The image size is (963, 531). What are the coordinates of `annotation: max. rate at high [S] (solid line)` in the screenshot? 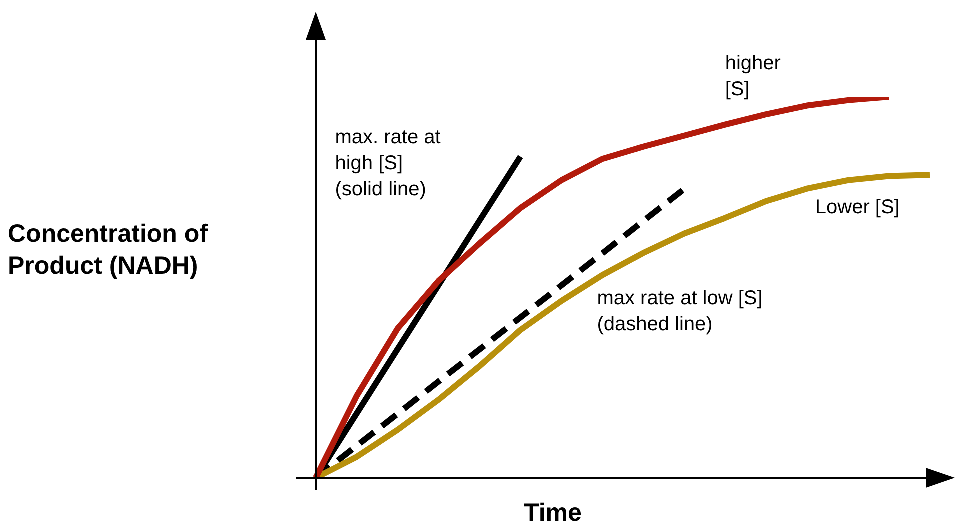 It's located at (388, 163).